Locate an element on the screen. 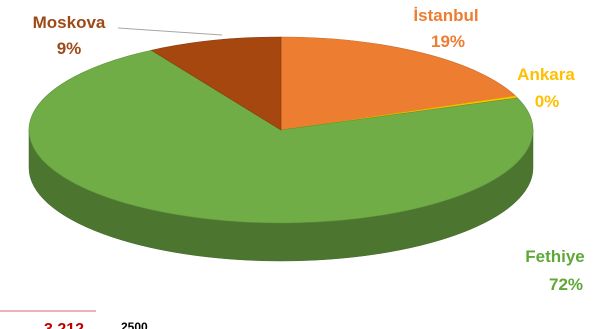 The image size is (604, 329). moskova-leader-line is located at coordinates (170, 31).